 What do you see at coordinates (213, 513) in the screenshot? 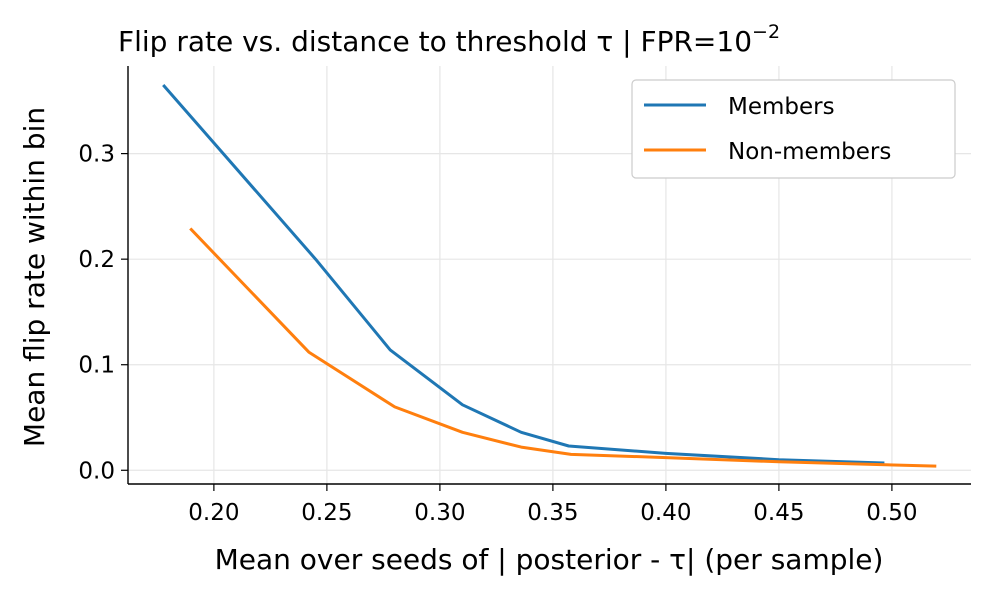
I see `x-tick-label: 0.20` at bounding box center [213, 513].